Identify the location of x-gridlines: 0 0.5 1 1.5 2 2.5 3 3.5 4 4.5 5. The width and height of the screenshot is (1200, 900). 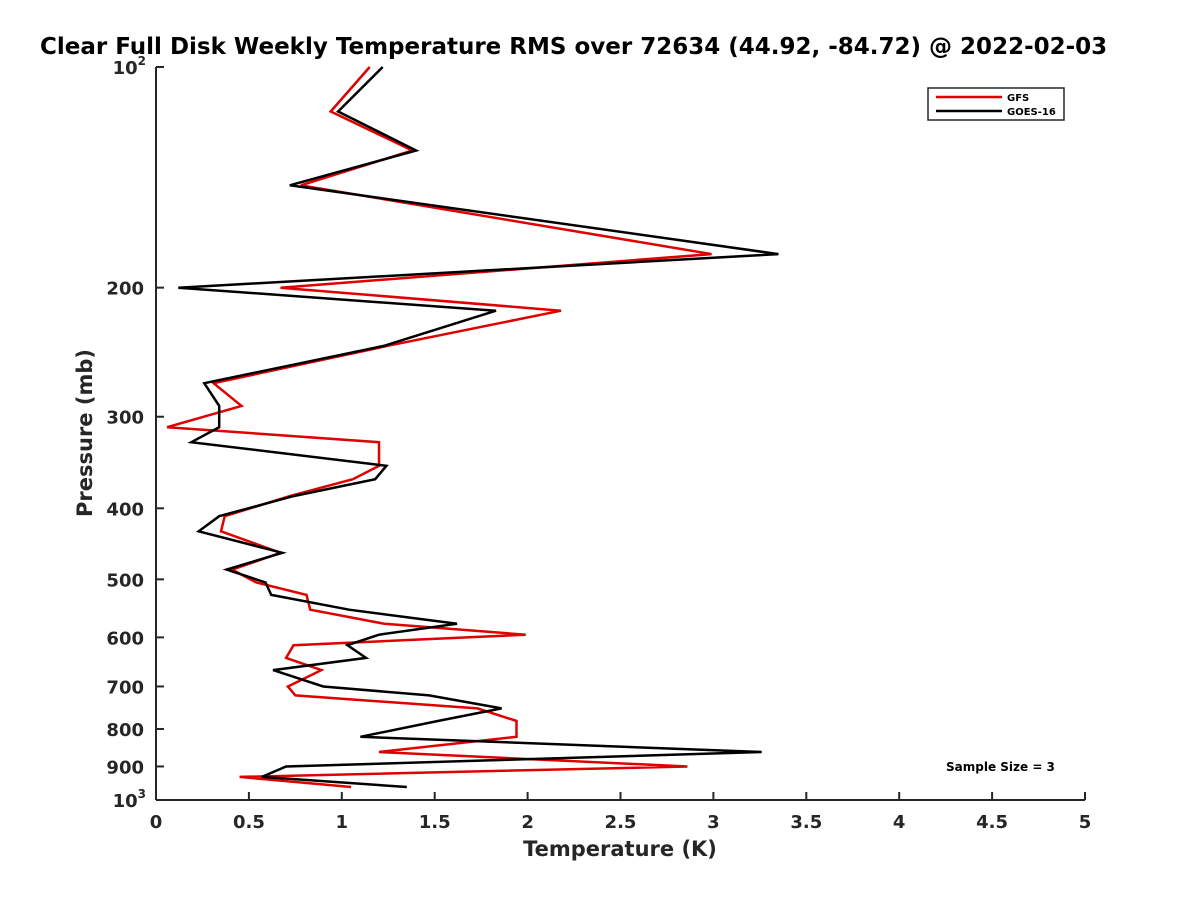
(621, 812).